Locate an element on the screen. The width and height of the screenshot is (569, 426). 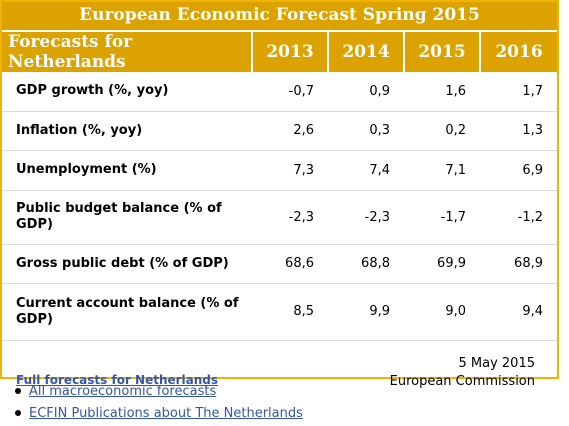
cell-value: 68,8 is located at coordinates (366, 264).